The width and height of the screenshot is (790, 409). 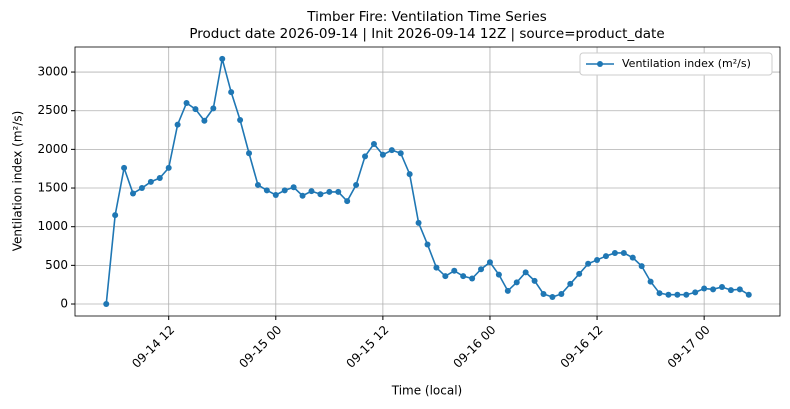 I want to click on y-tick-label: 0, so click(x=64, y=304).